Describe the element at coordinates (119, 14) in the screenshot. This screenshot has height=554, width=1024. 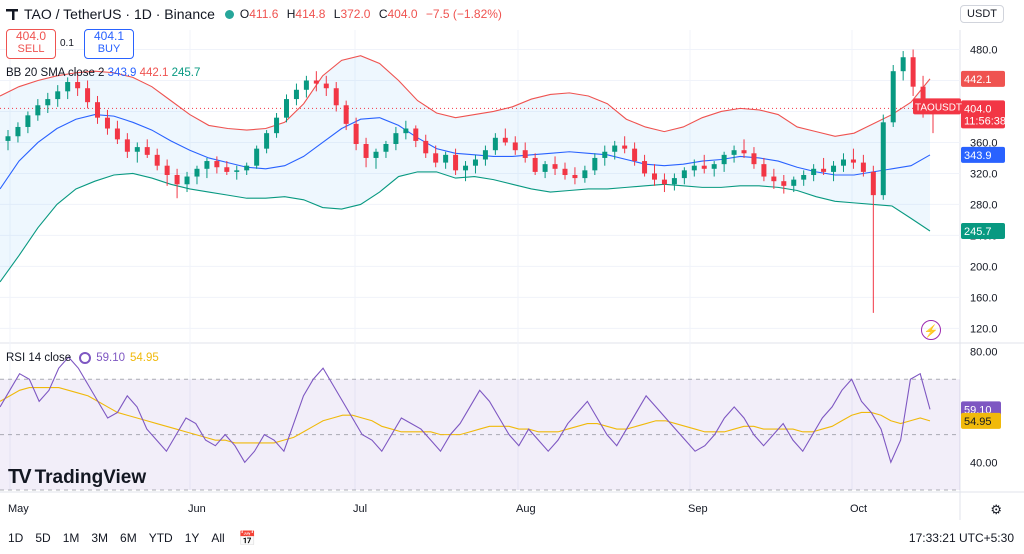
I see `symbol-title: TAO / TetherUS · 1D · Binance` at that location.